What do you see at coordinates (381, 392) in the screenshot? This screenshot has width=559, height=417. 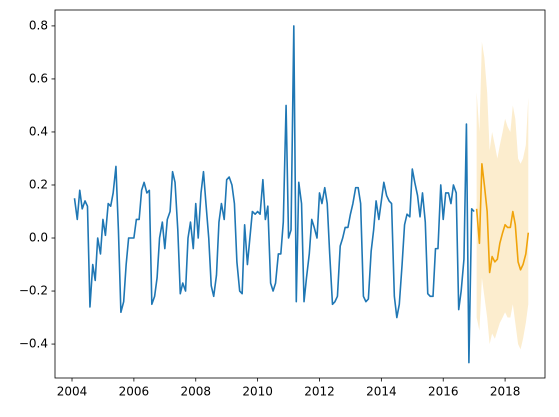 I see `x-tick-label: 2014` at bounding box center [381, 392].